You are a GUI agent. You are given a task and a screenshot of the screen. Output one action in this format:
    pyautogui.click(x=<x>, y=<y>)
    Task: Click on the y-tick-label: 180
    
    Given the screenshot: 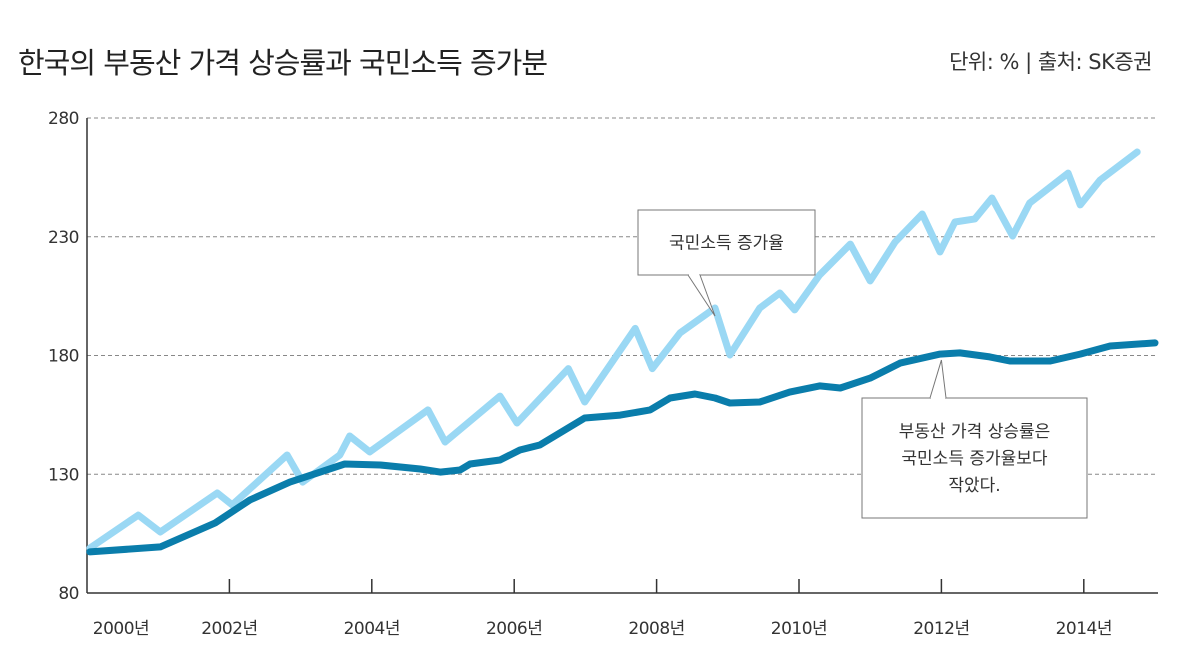 What is the action you would take?
    pyautogui.click(x=63, y=357)
    